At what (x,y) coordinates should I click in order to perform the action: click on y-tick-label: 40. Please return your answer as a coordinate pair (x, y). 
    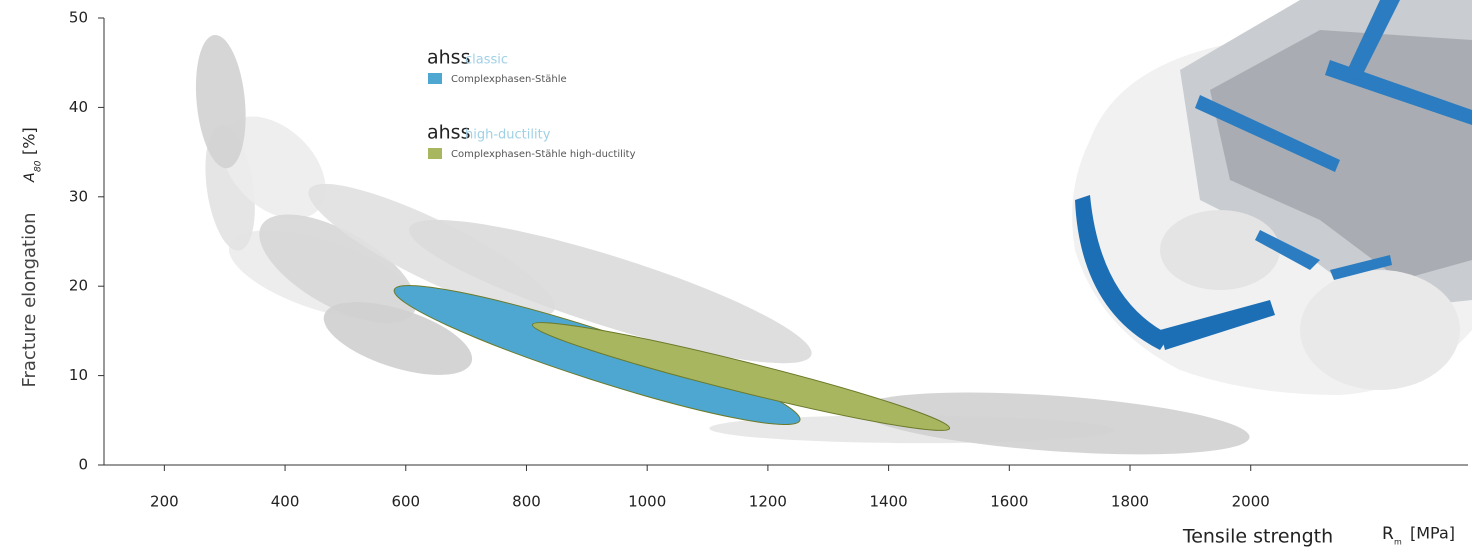
    Looking at the image, I should click on (78, 107).